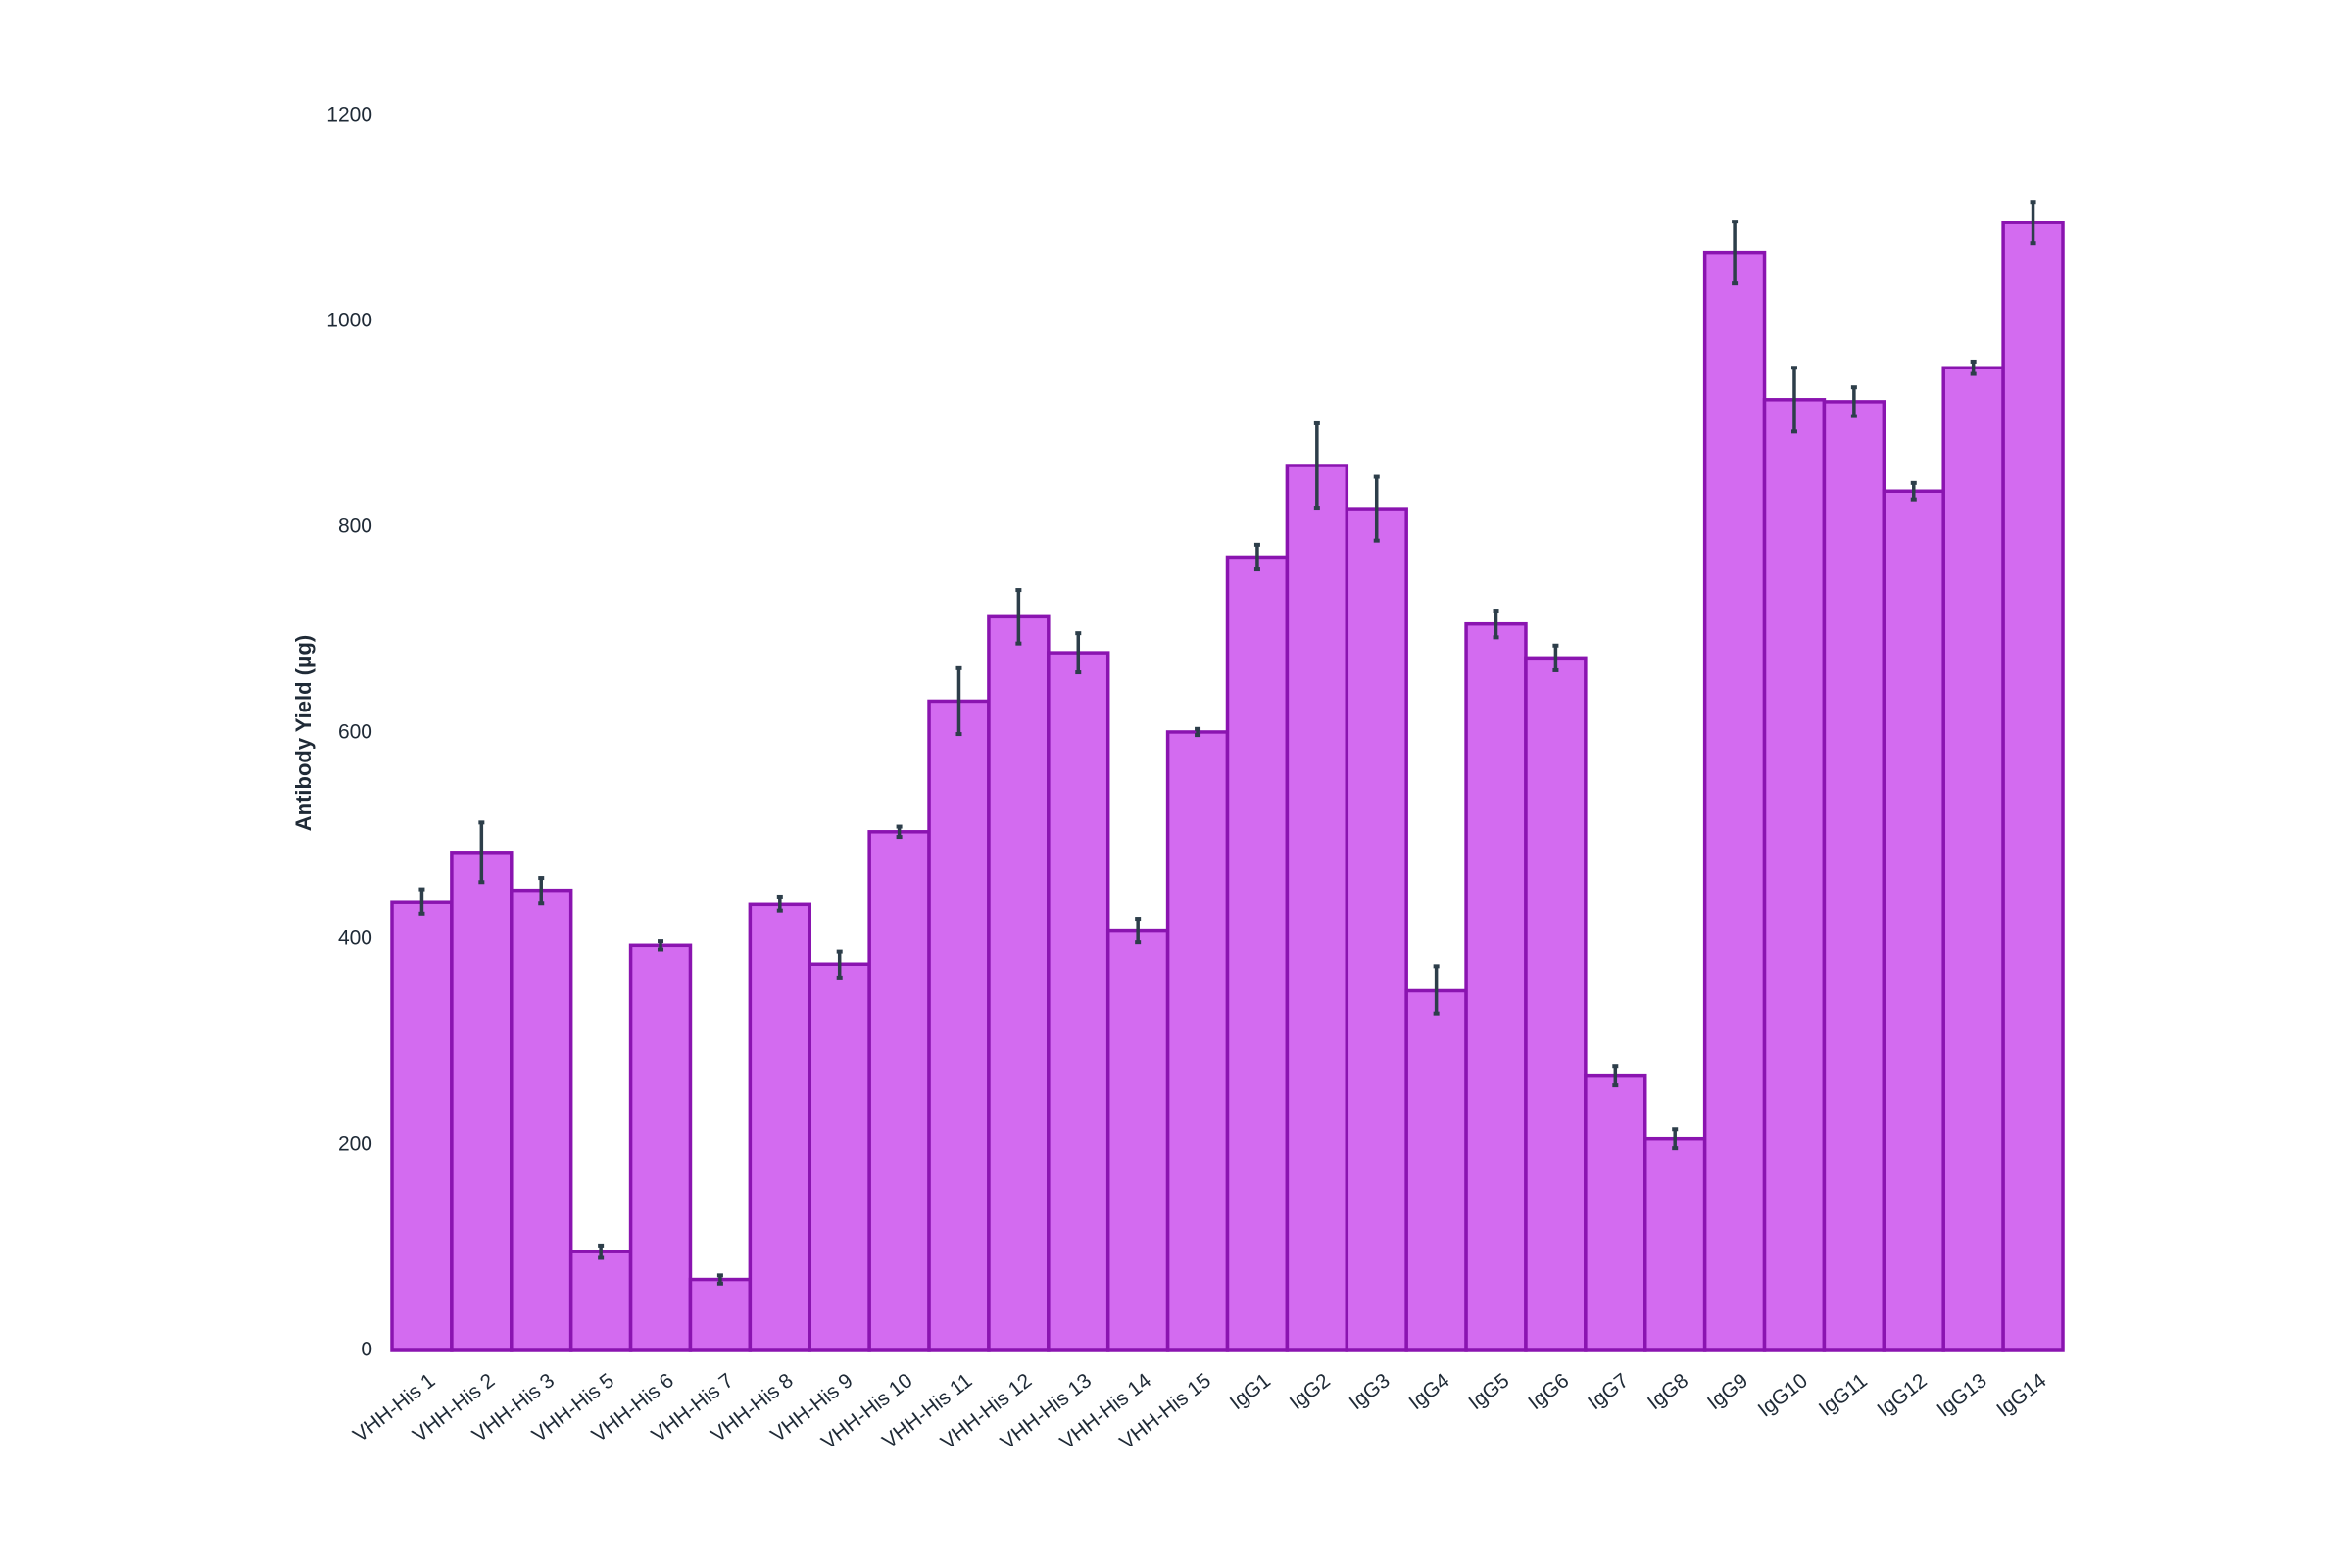 The image size is (2352, 1568). Describe the element at coordinates (1727, 1391) in the screenshot. I see `x-tick-label: IgG9` at that location.